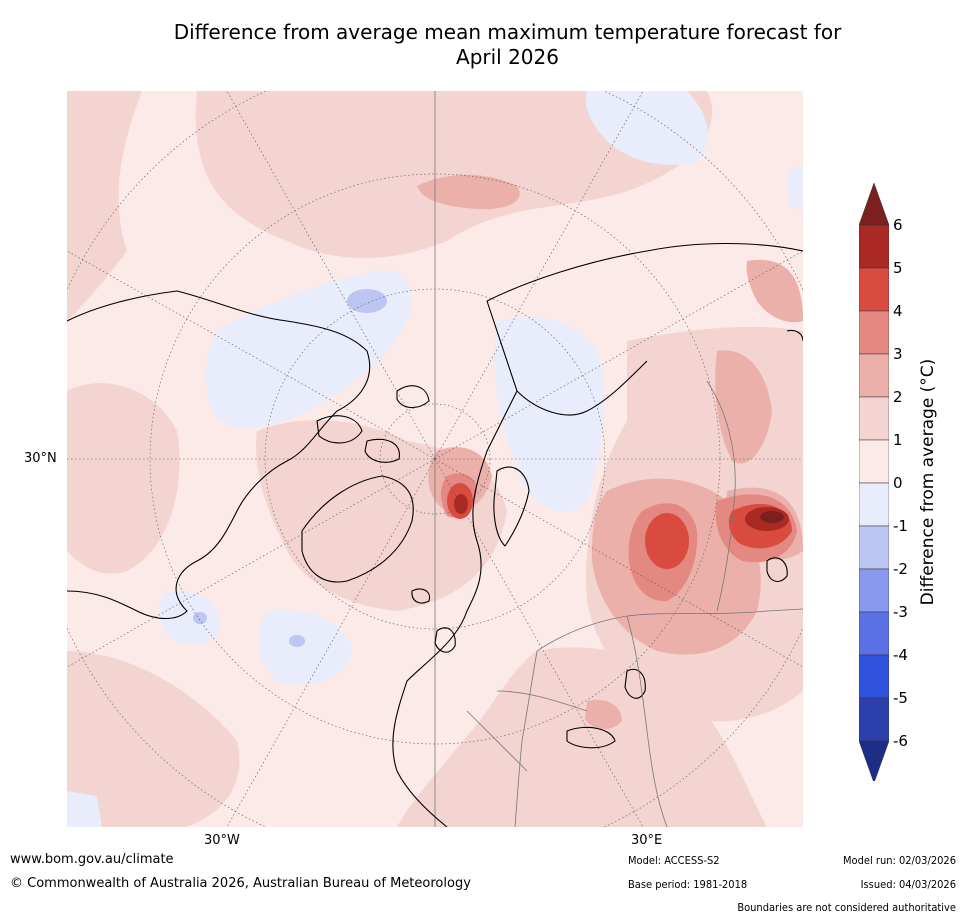 The image size is (965, 919). I want to click on base-period-text: Base period: 1981-2018, so click(688, 884).